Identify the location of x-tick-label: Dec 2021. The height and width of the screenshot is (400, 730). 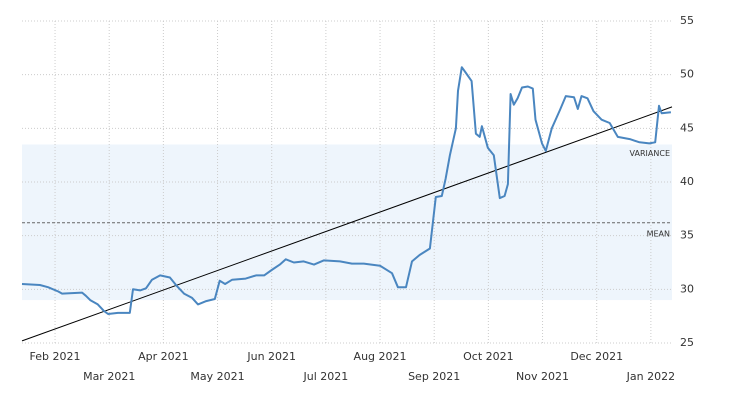
(596, 356).